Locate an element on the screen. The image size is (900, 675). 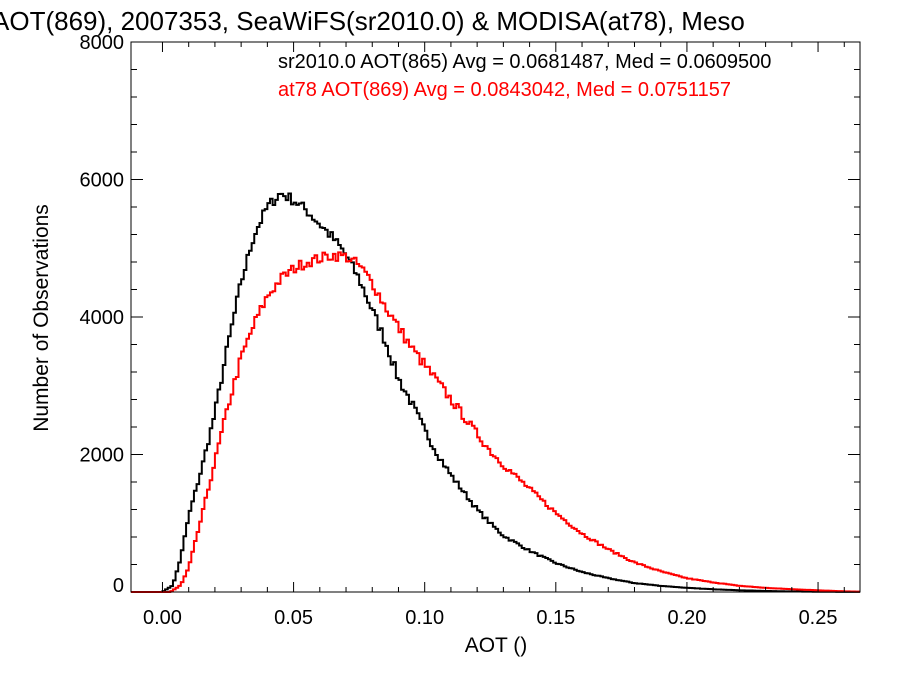
y-tick-label: 2000 is located at coordinates (102, 456).